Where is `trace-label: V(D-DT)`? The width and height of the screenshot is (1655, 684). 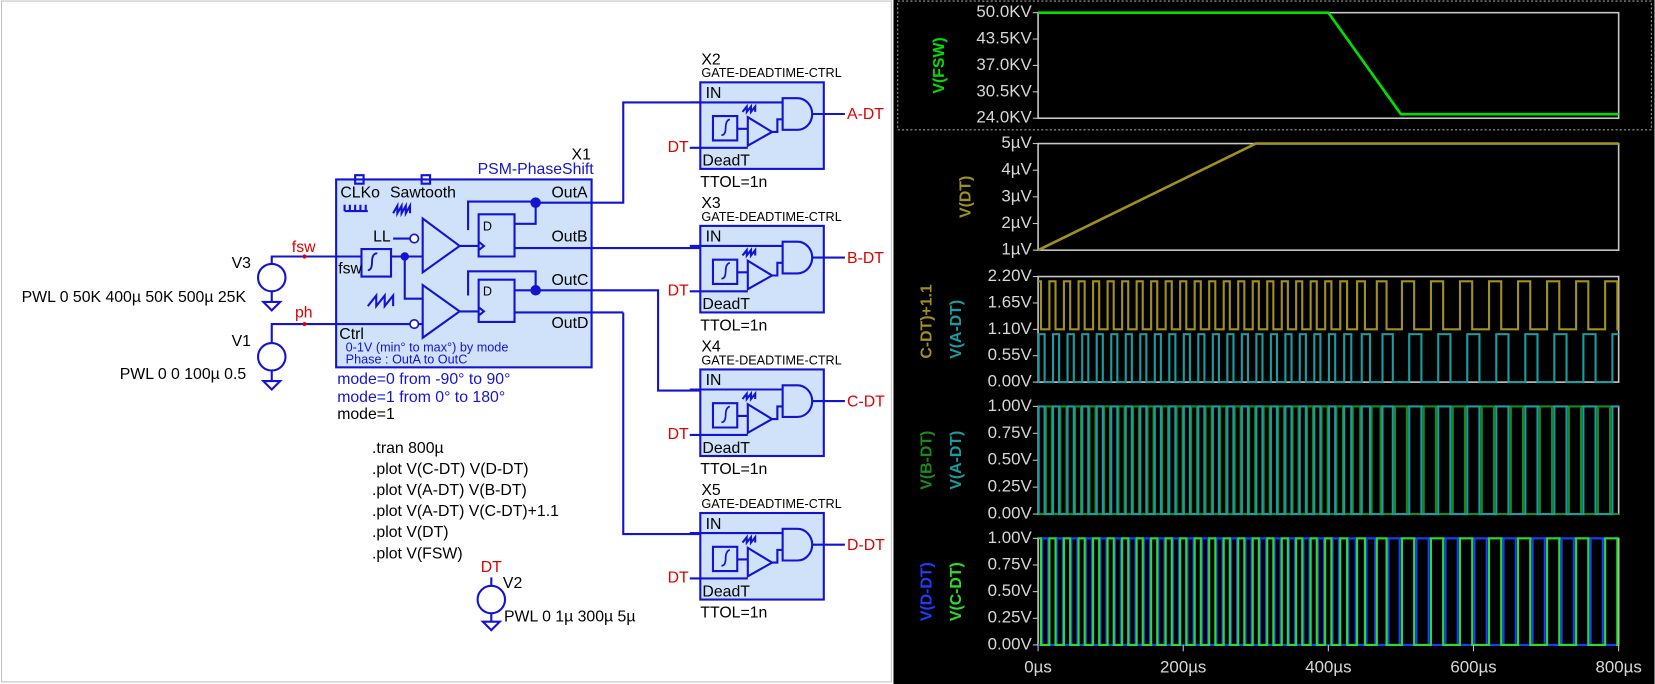
trace-label: V(D-DT) is located at coordinates (926, 591).